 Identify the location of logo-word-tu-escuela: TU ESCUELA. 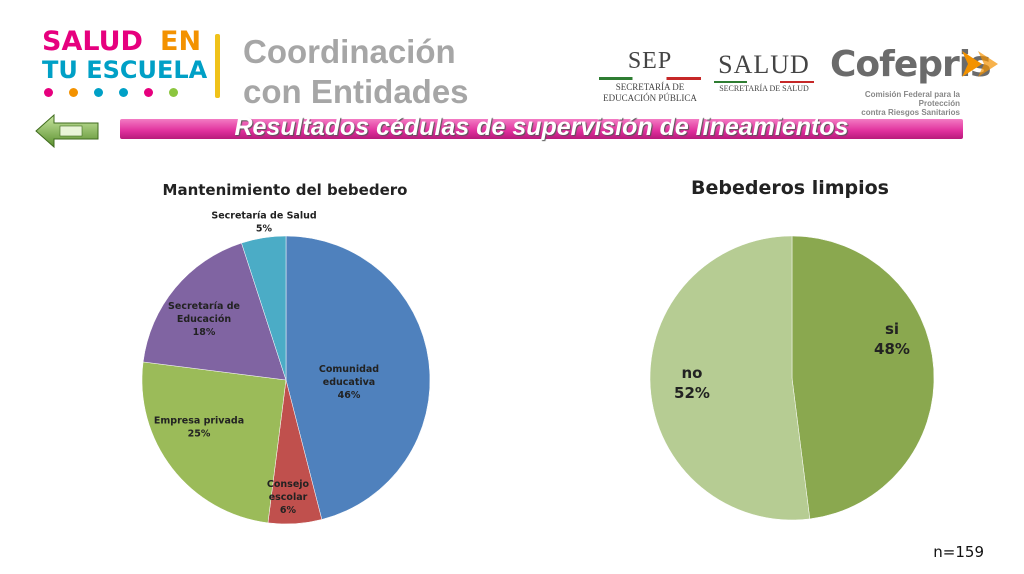
(125, 70).